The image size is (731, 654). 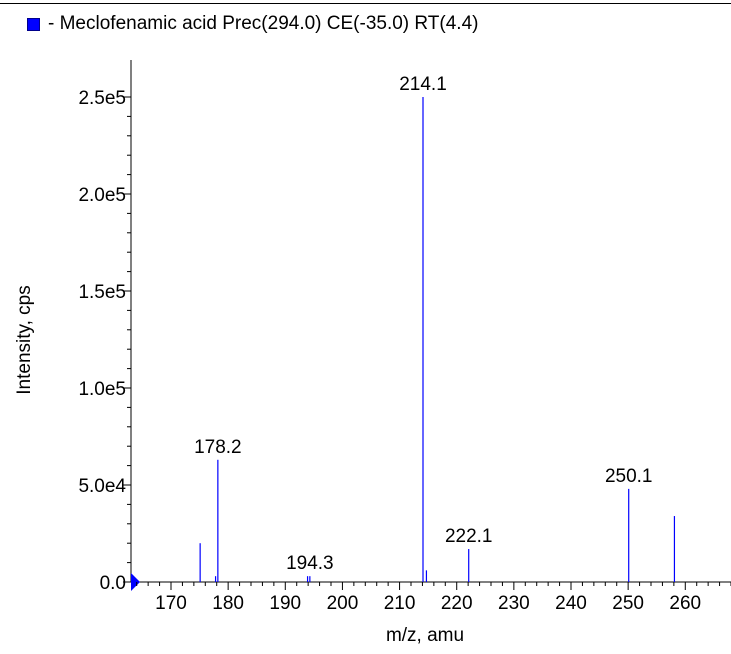 What do you see at coordinates (469, 536) in the screenshot?
I see `peak-label: 222.1` at bounding box center [469, 536].